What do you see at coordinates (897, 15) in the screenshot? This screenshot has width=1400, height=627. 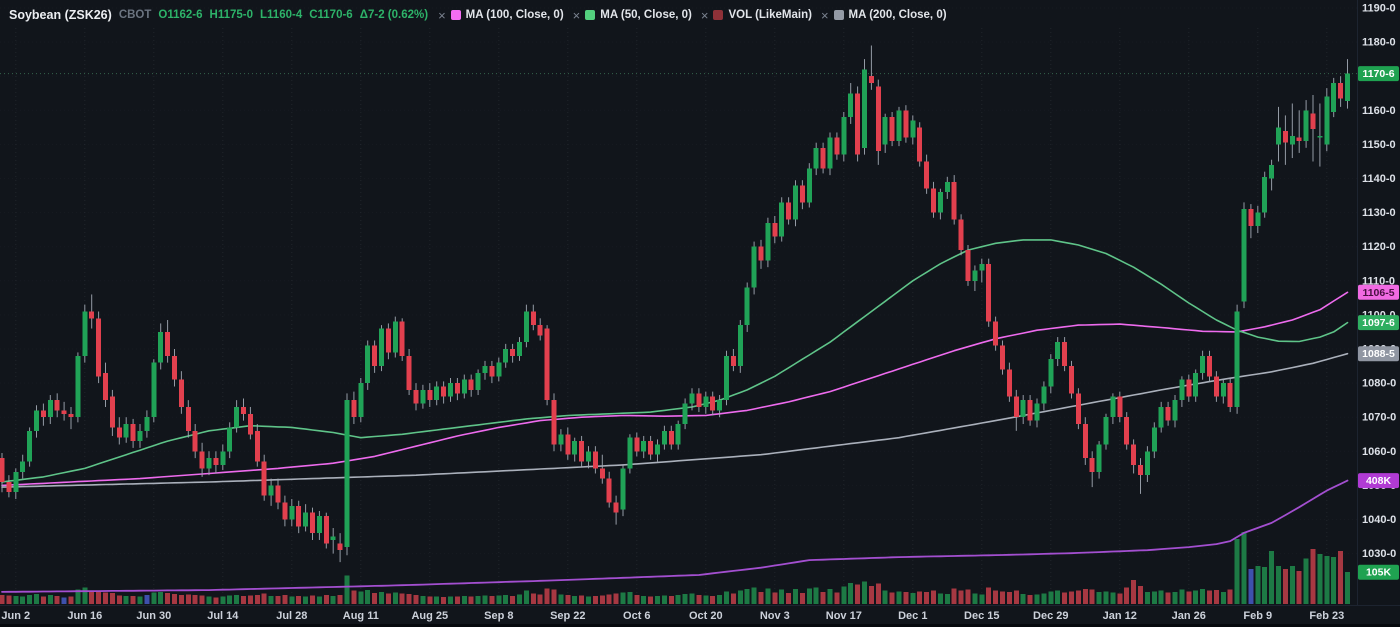 I see `indicator-label: MA (200, Close, 0)` at bounding box center [897, 15].